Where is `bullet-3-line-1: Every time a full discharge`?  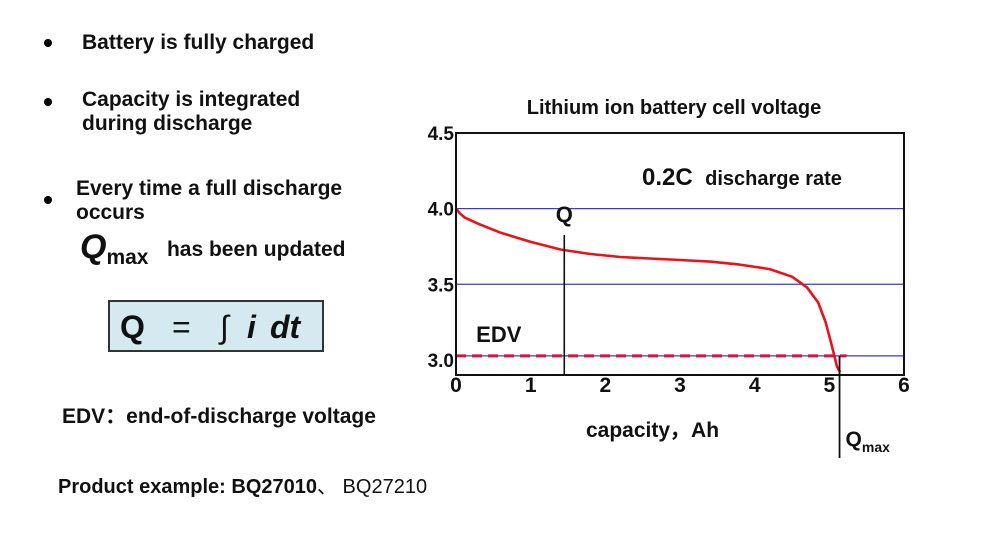 bullet-3-line-1: Every time a full discharge is located at coordinates (209, 188).